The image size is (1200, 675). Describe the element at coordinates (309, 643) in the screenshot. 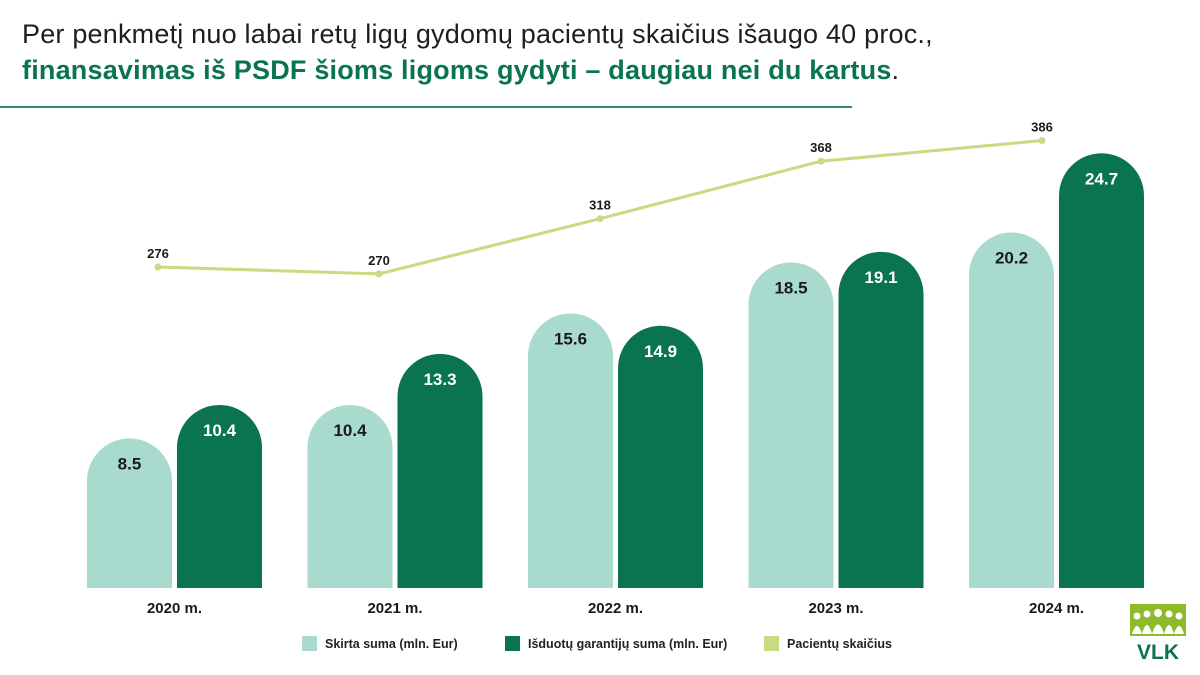

I see `legend-swatch-allocated` at that location.